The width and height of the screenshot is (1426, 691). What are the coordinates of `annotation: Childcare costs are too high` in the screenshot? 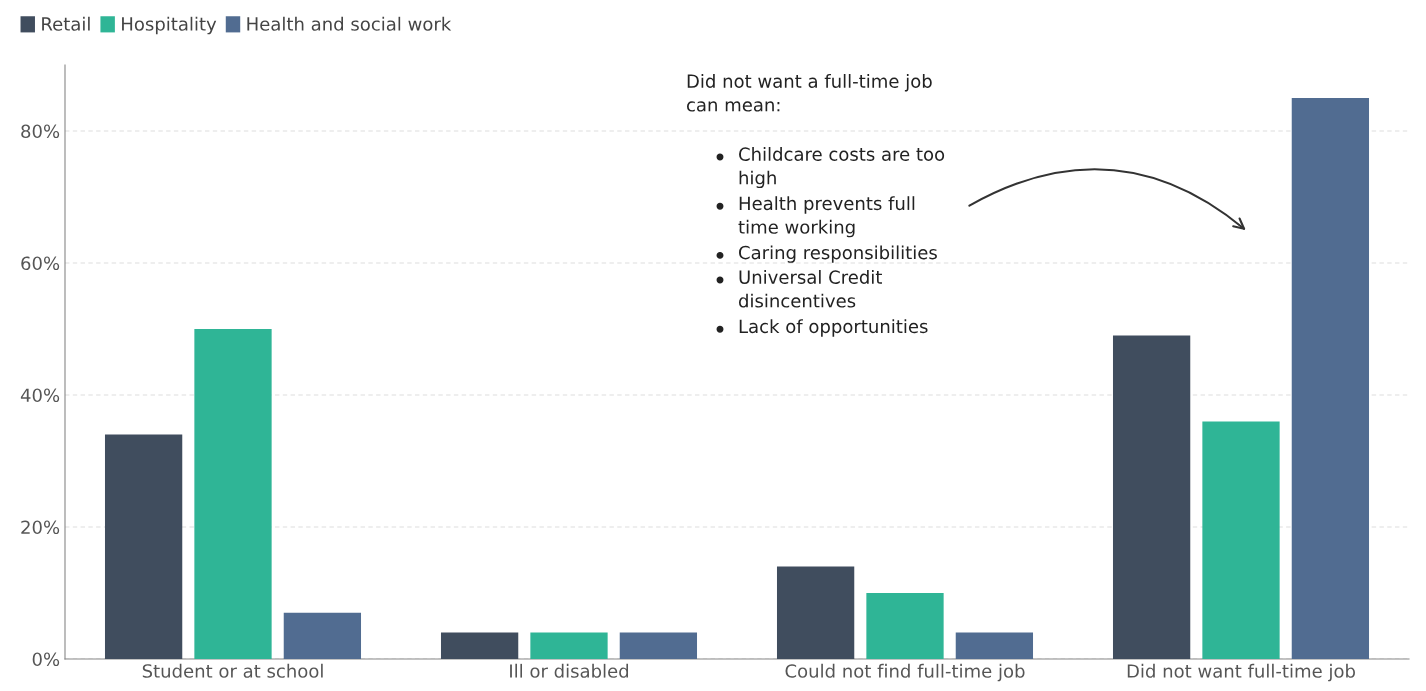 It's located at (842, 168).